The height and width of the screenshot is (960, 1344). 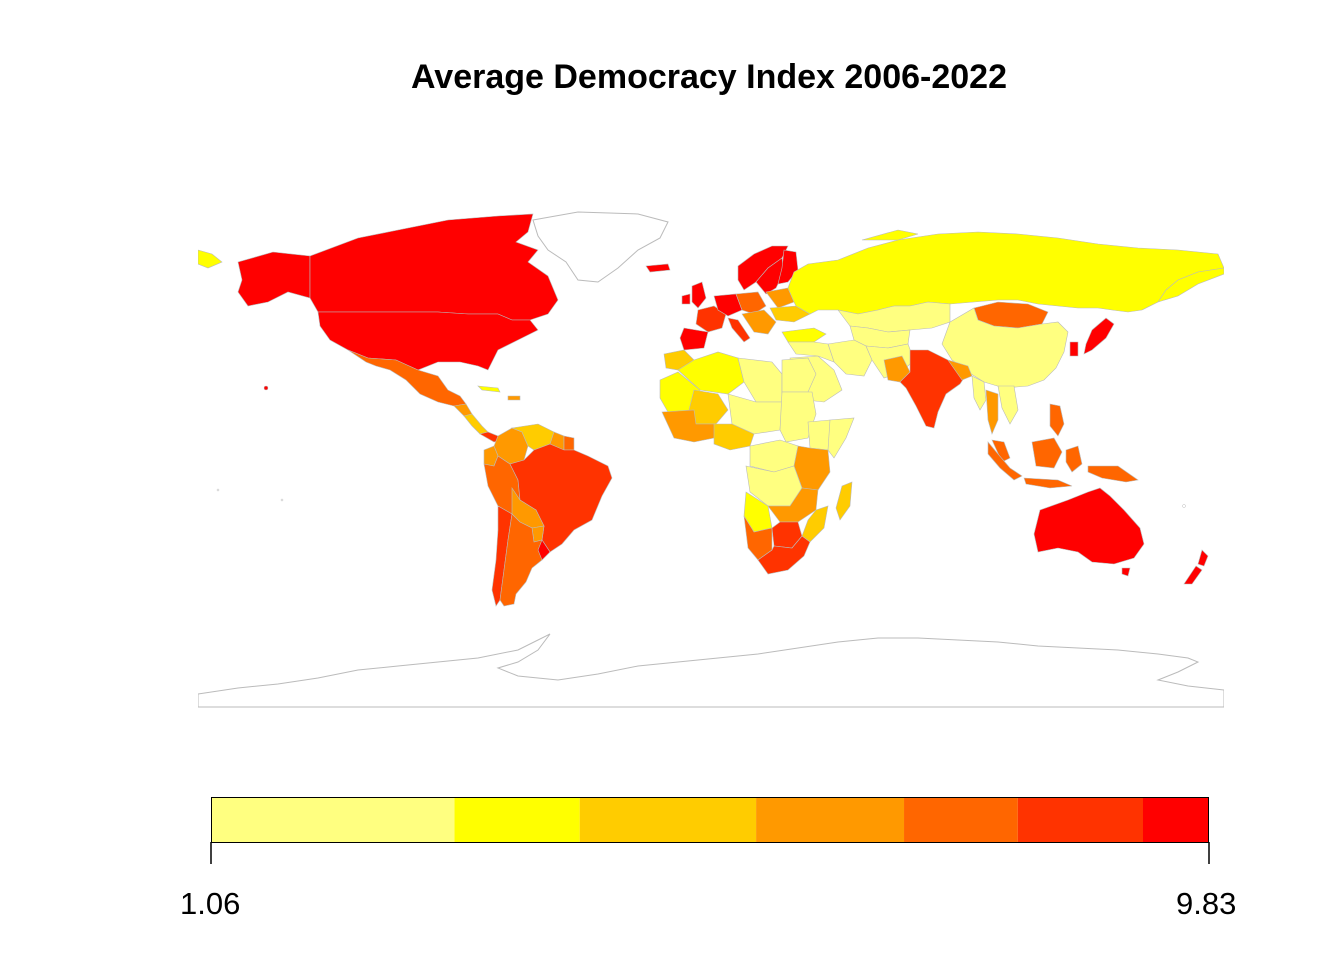 I want to click on legend-min-label: 1.06, so click(x=210, y=903).